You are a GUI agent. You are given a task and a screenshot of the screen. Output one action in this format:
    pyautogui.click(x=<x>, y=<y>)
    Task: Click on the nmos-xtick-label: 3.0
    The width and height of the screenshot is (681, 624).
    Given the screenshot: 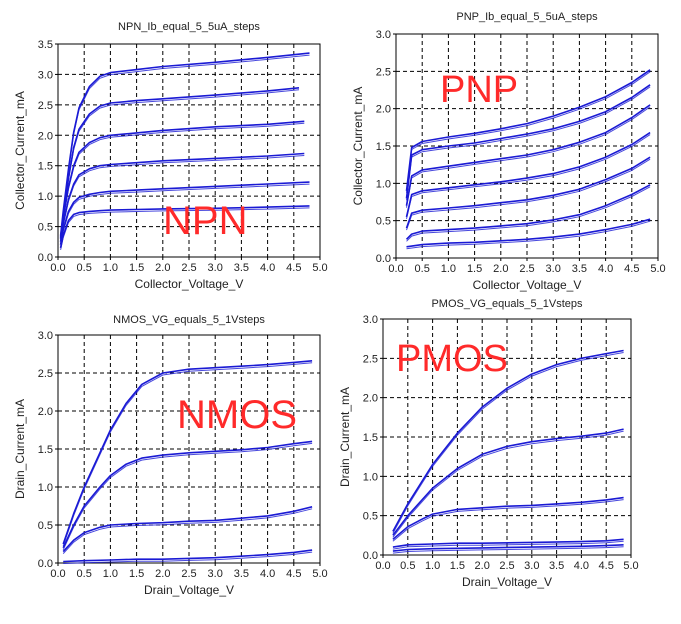 What is the action you would take?
    pyautogui.click(x=215, y=574)
    